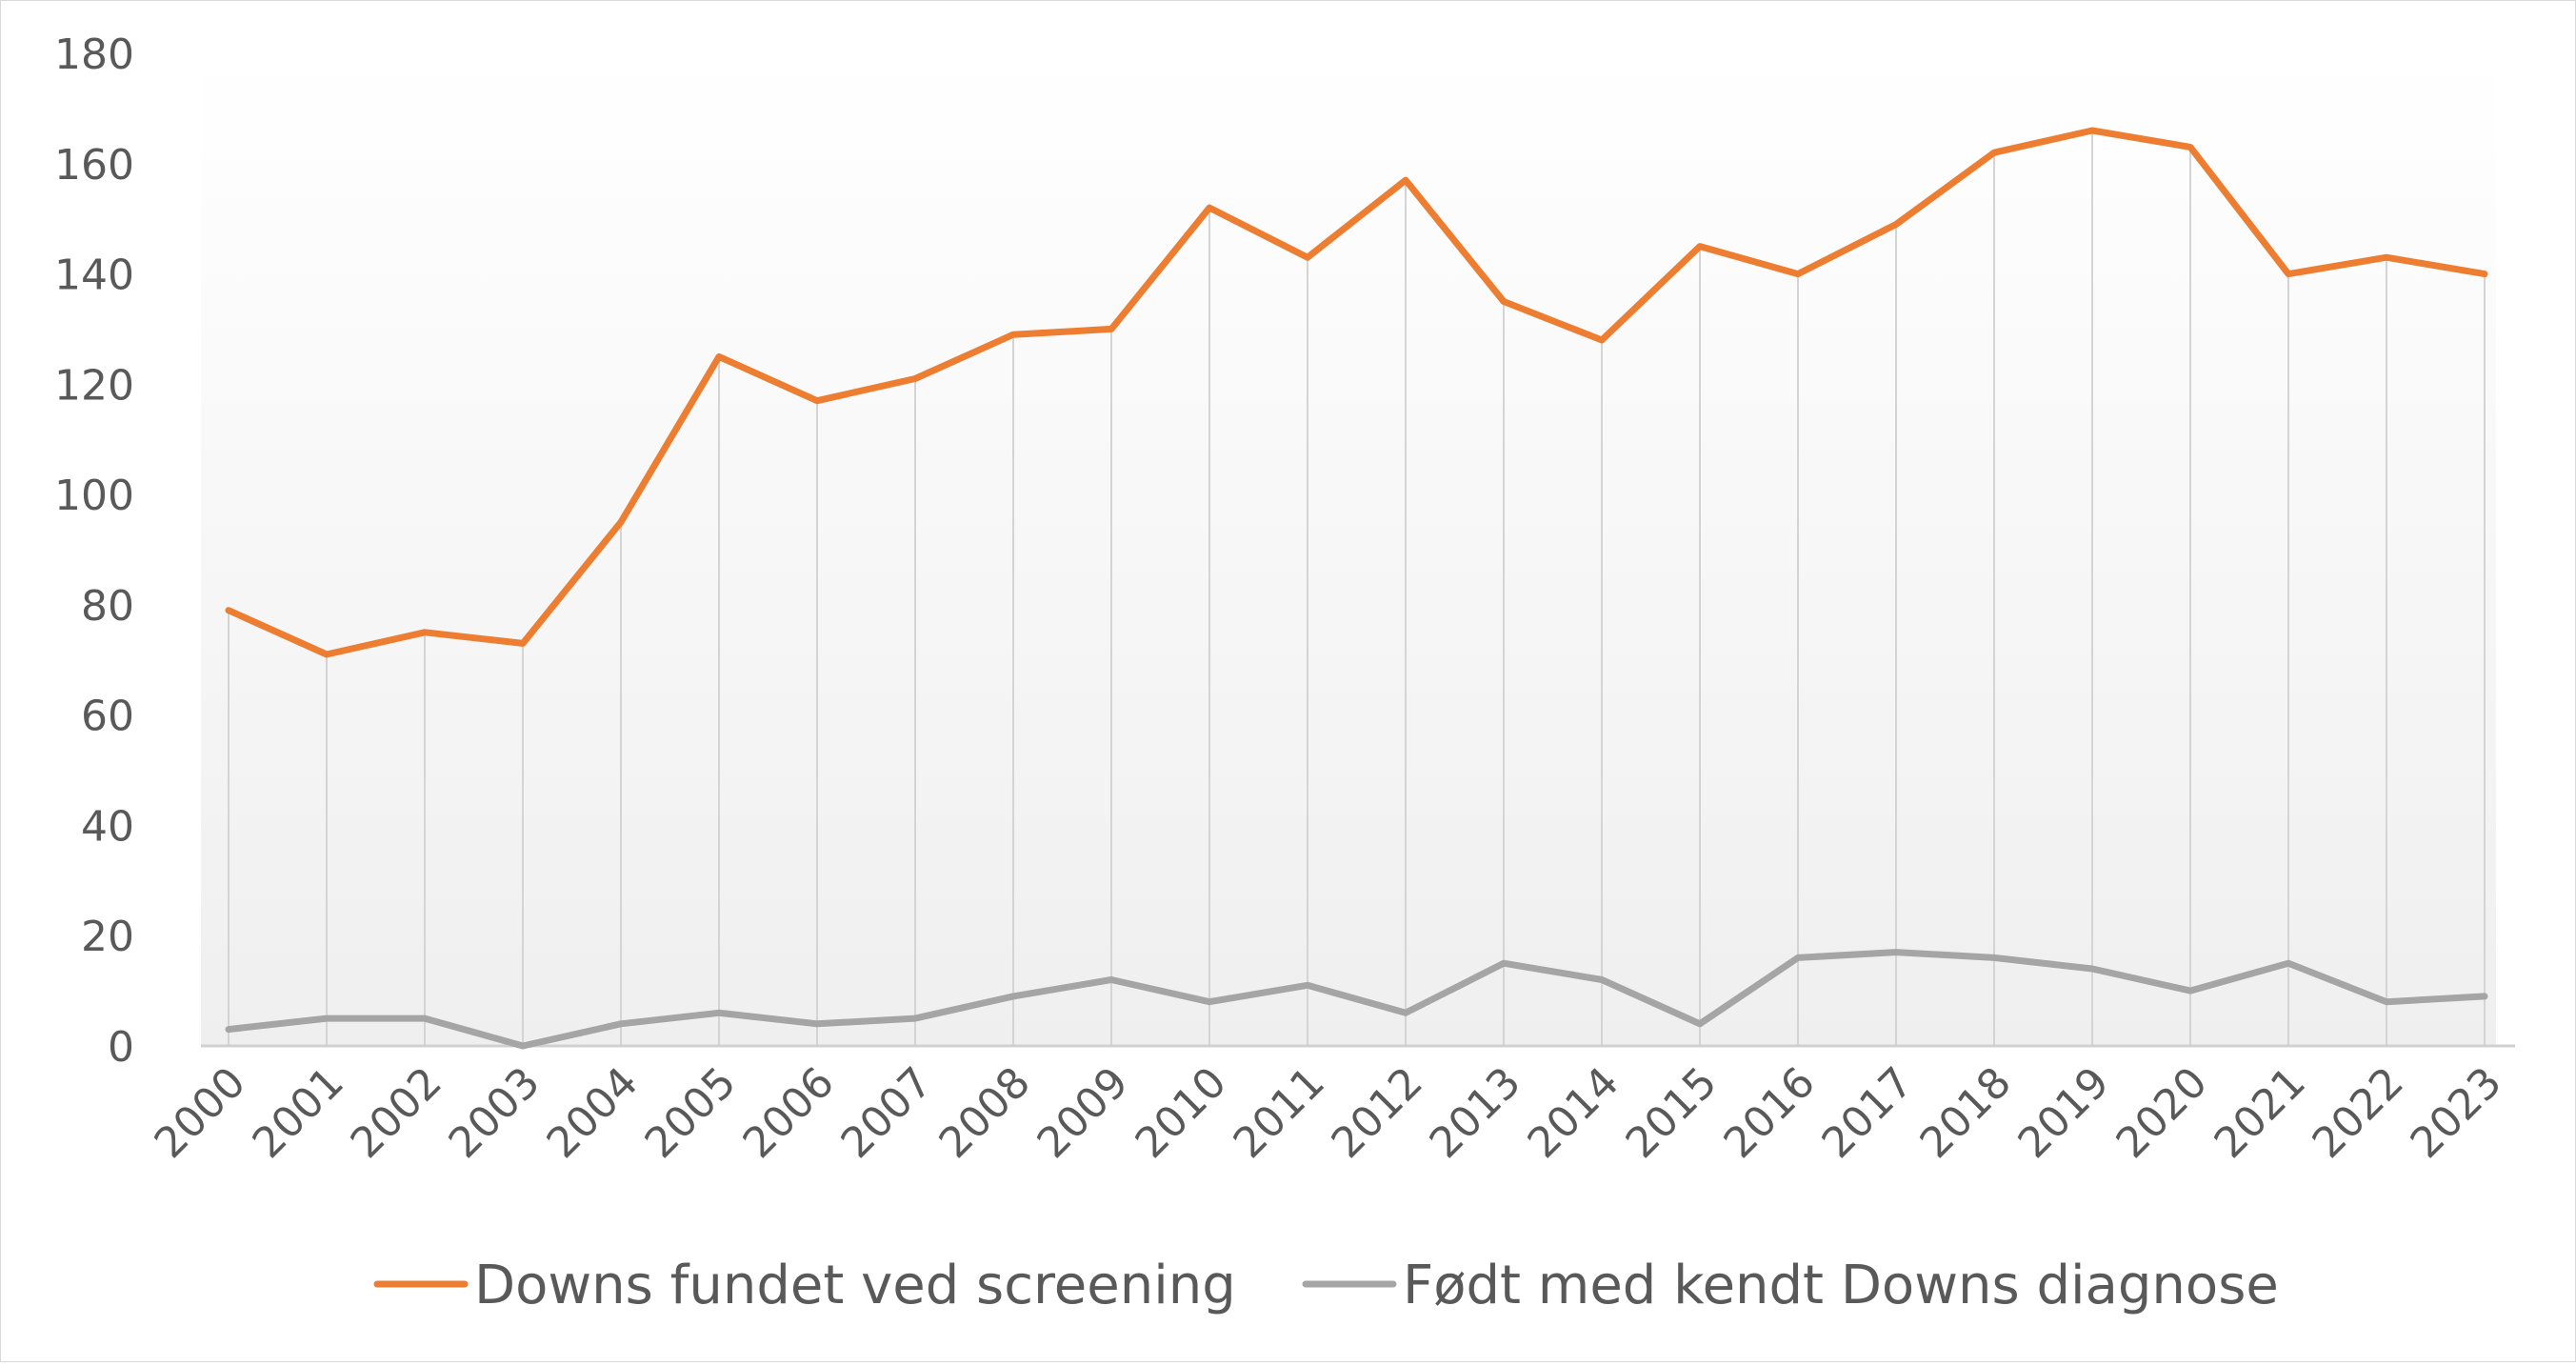 The width and height of the screenshot is (2576, 1366). What do you see at coordinates (1083, 1113) in the screenshot?
I see `x-tick-label: 2009` at bounding box center [1083, 1113].